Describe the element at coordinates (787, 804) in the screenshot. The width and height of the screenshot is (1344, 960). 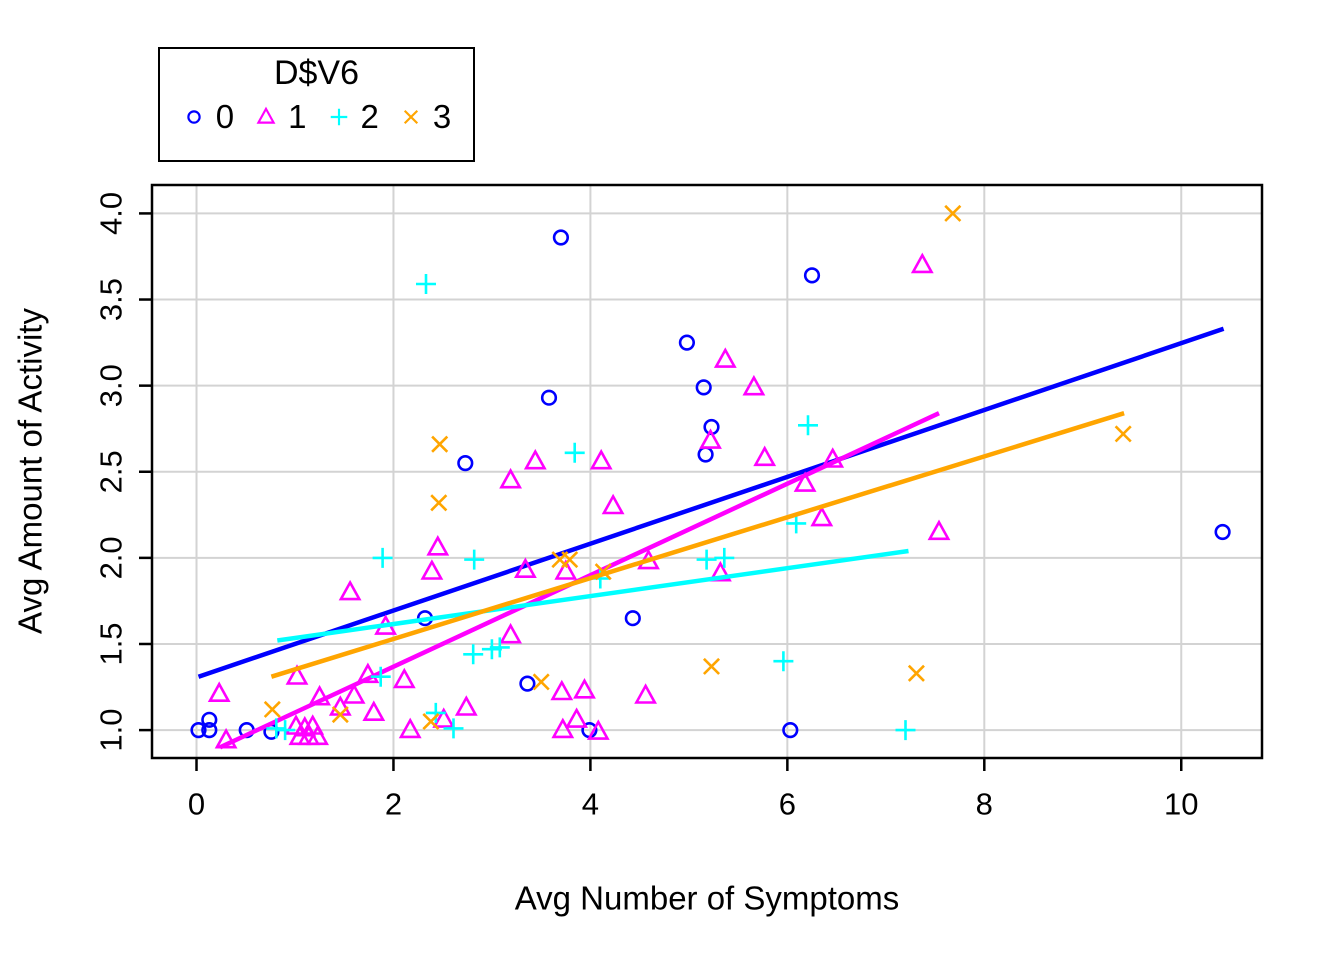
I see `x-tick-label-3: 6` at that location.